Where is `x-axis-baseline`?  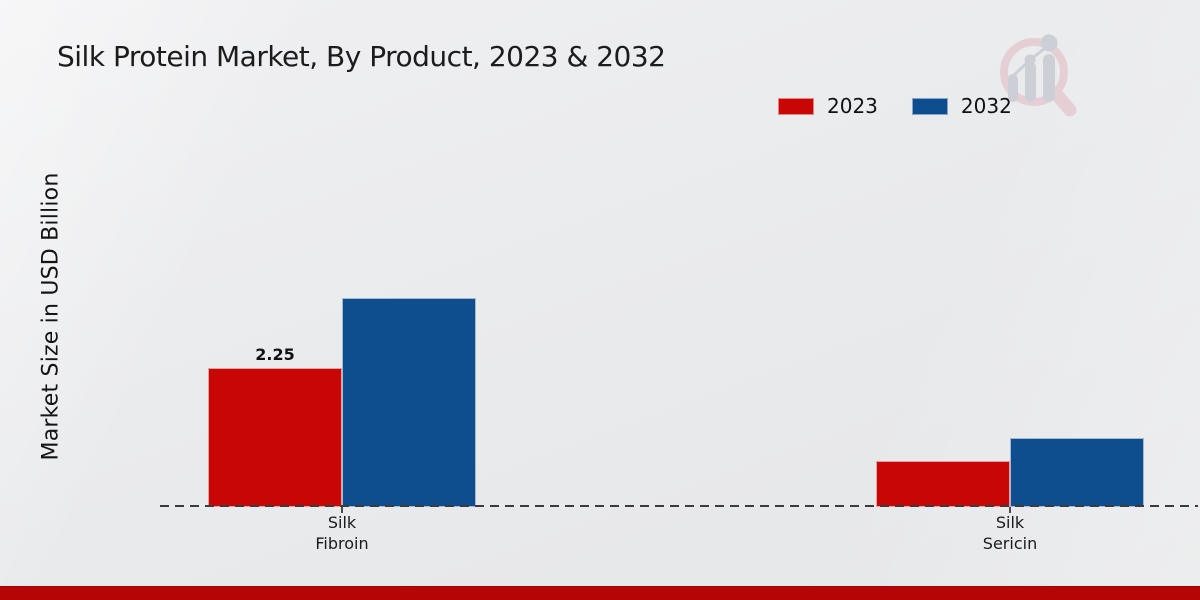 x-axis-baseline is located at coordinates (679, 506).